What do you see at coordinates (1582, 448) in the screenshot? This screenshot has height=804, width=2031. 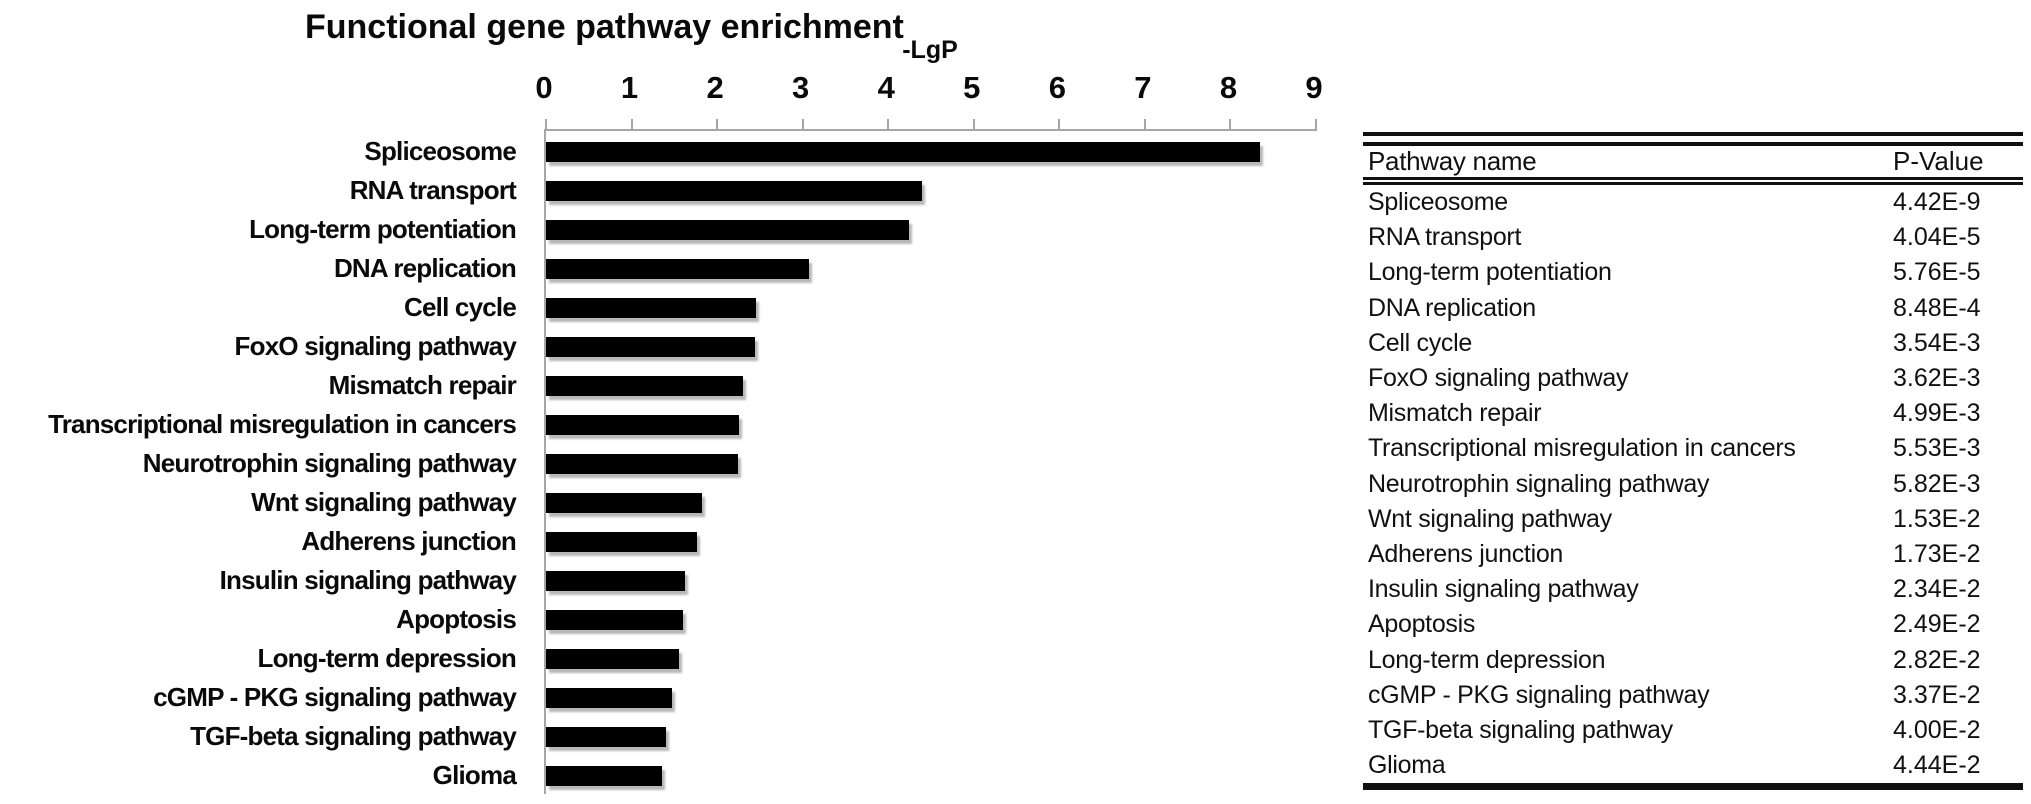 I see `table-cell-pathway: Transcriptional misregulation in cancers` at bounding box center [1582, 448].